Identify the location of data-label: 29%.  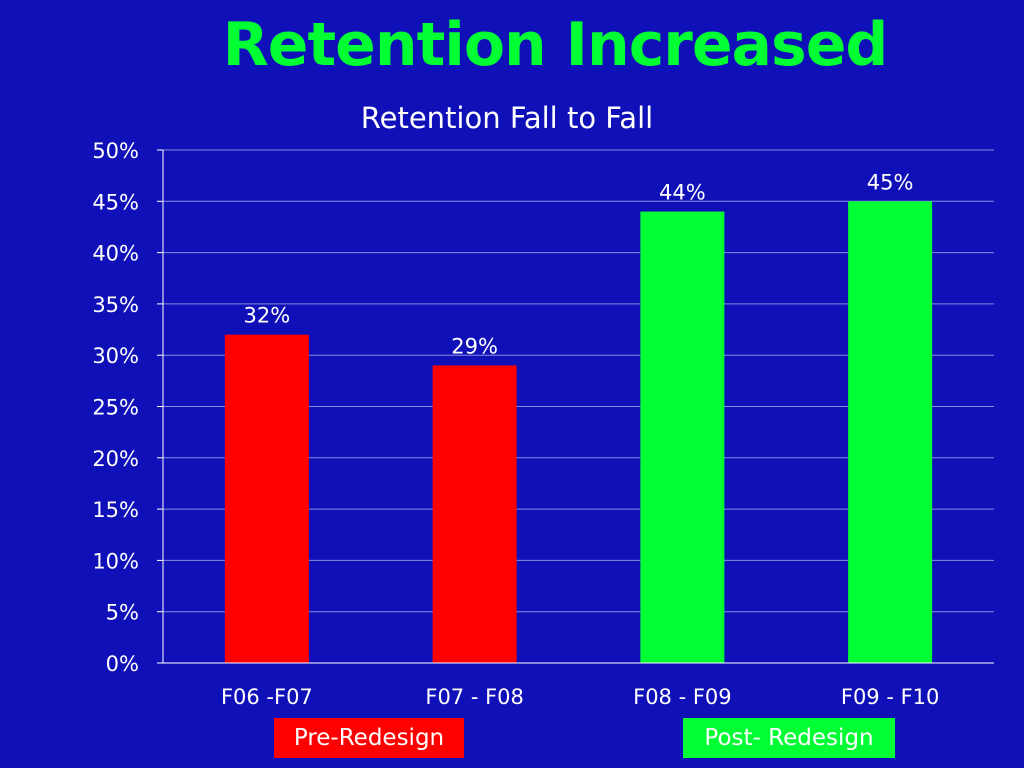
(474, 346).